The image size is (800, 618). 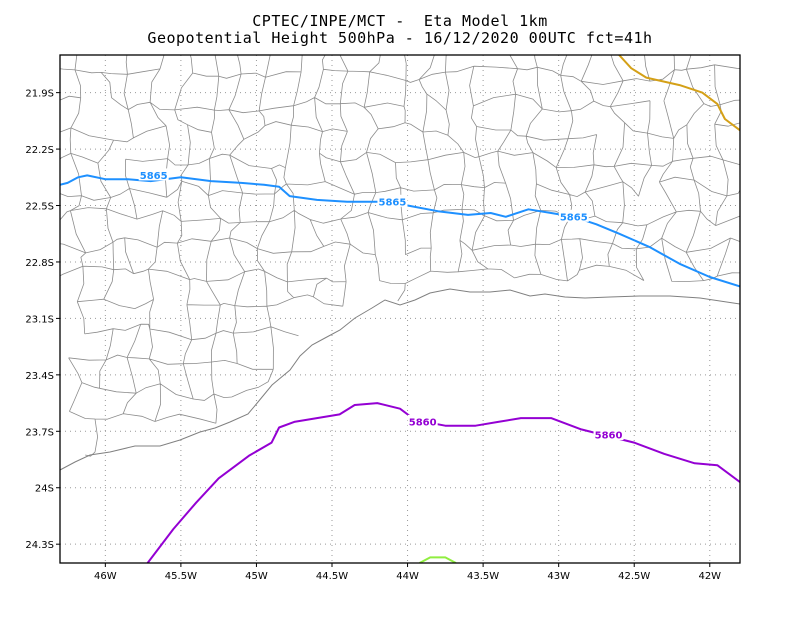 I want to click on lat-tick-label: 22.8S, so click(x=39, y=263).